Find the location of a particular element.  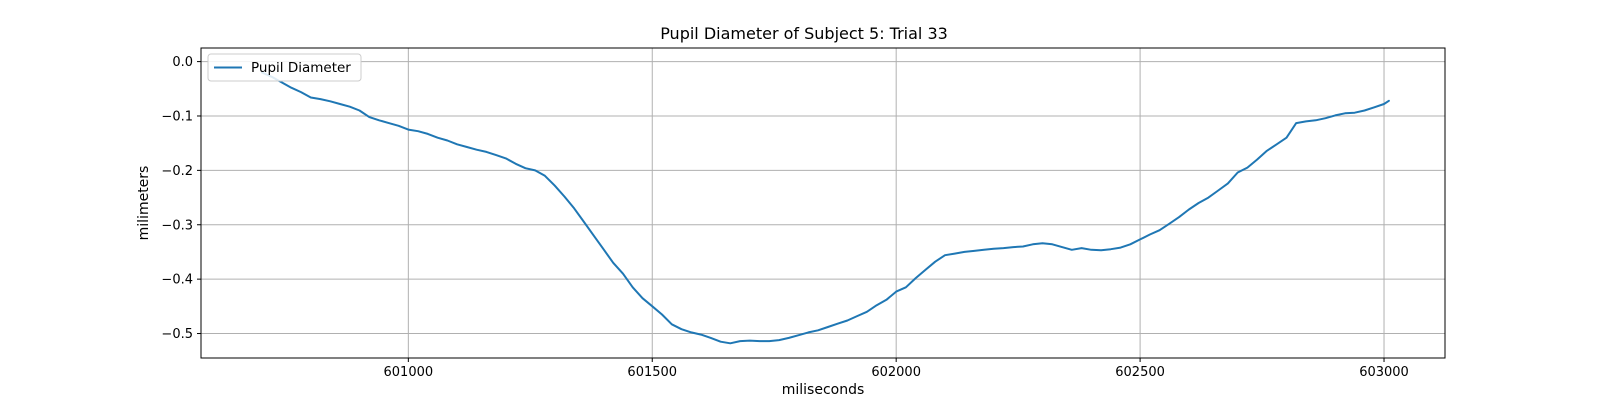

x-tick-label: 603000 is located at coordinates (1384, 372).